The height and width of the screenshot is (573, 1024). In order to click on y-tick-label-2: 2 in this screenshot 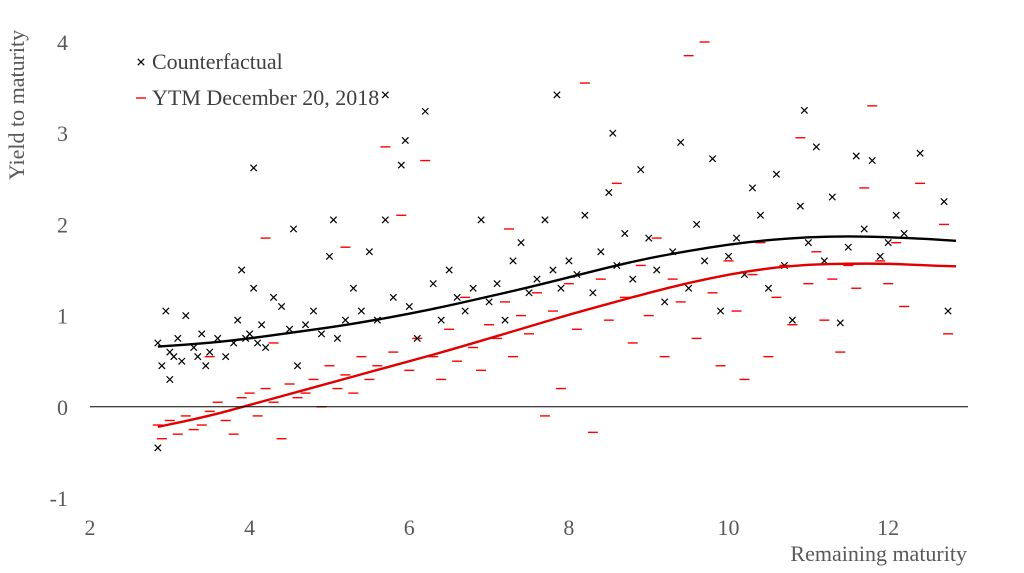, I will do `click(62, 224)`.